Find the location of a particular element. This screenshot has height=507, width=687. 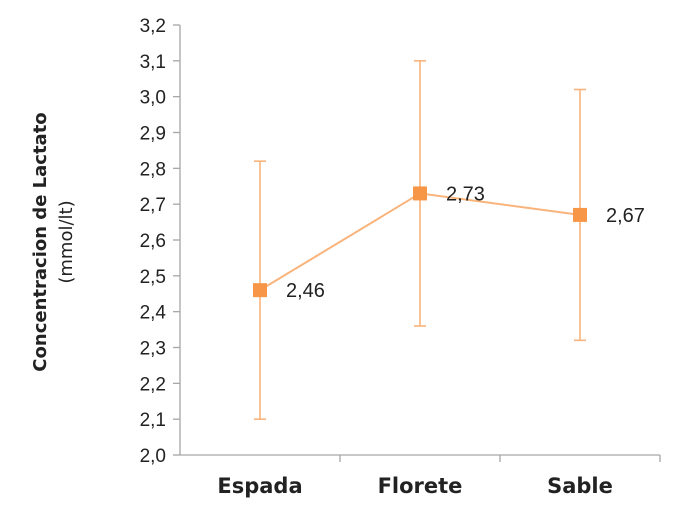

data-label: 2,73 is located at coordinates (465, 194).